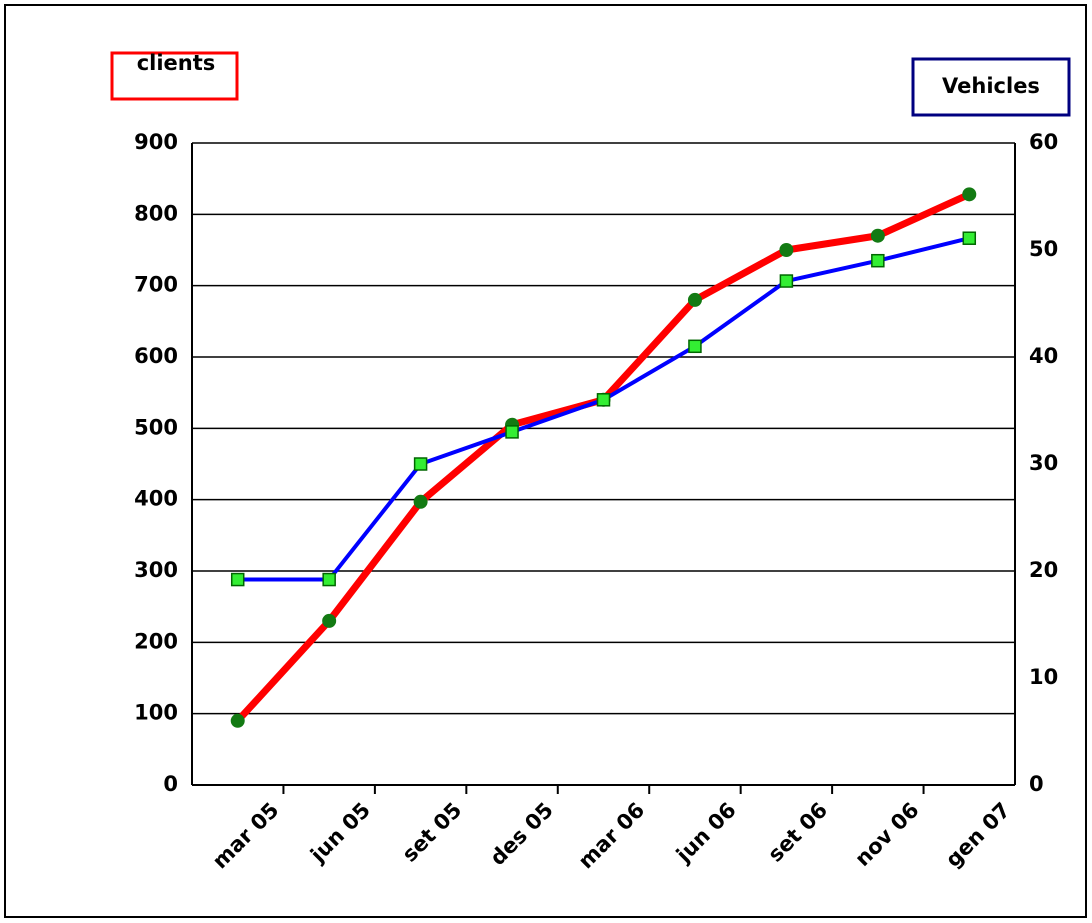 The image size is (1092, 923). Describe the element at coordinates (174, 76) in the screenshot. I see `left-axis-box` at that location.